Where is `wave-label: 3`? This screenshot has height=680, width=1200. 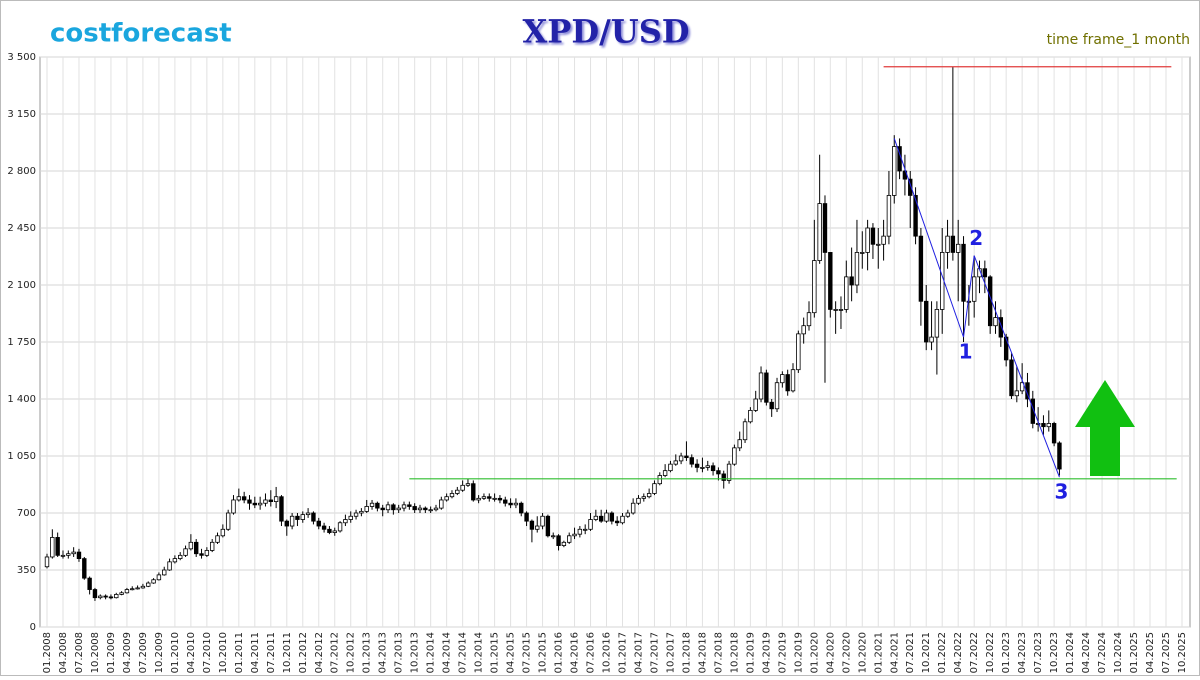 wave-label: 3 is located at coordinates (1061, 492).